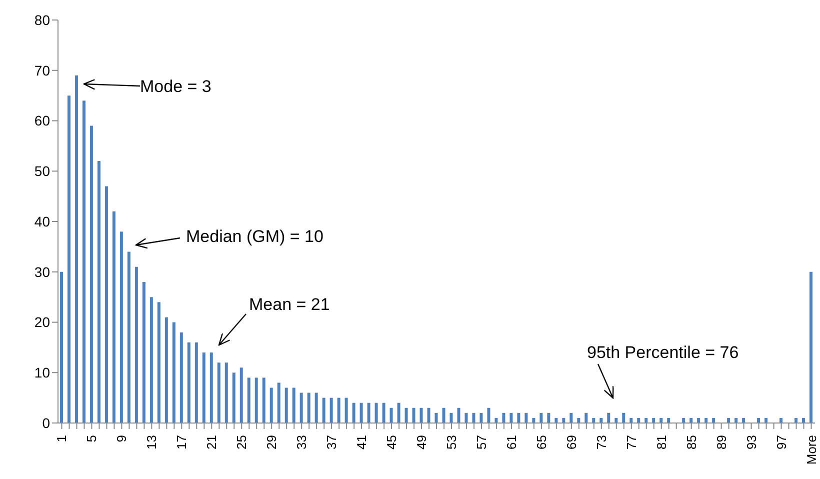 The width and height of the screenshot is (820, 479). What do you see at coordinates (122, 438) in the screenshot?
I see `x-tick-label: 9` at bounding box center [122, 438].